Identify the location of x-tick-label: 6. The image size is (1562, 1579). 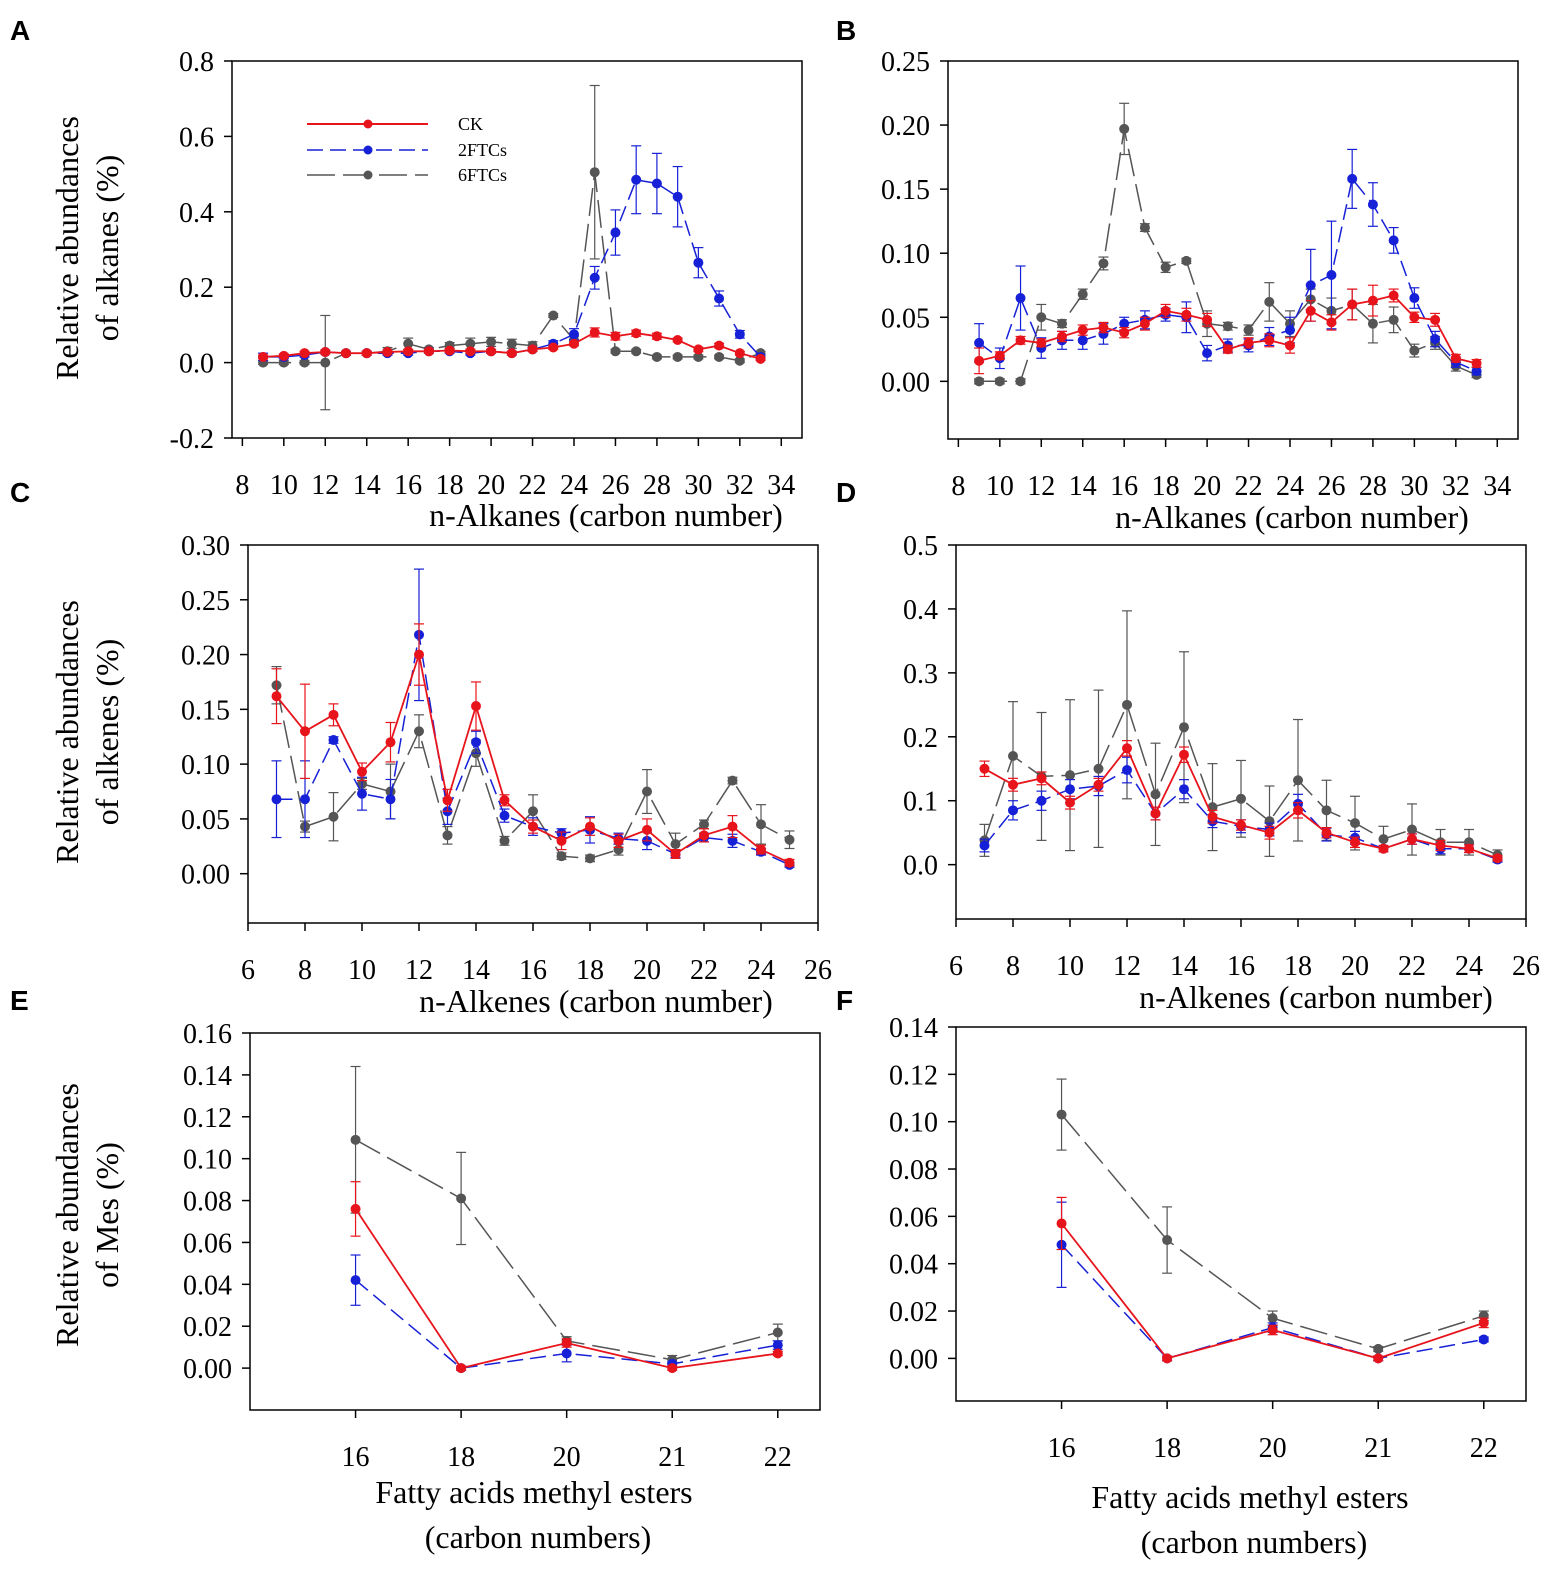
(956, 966).